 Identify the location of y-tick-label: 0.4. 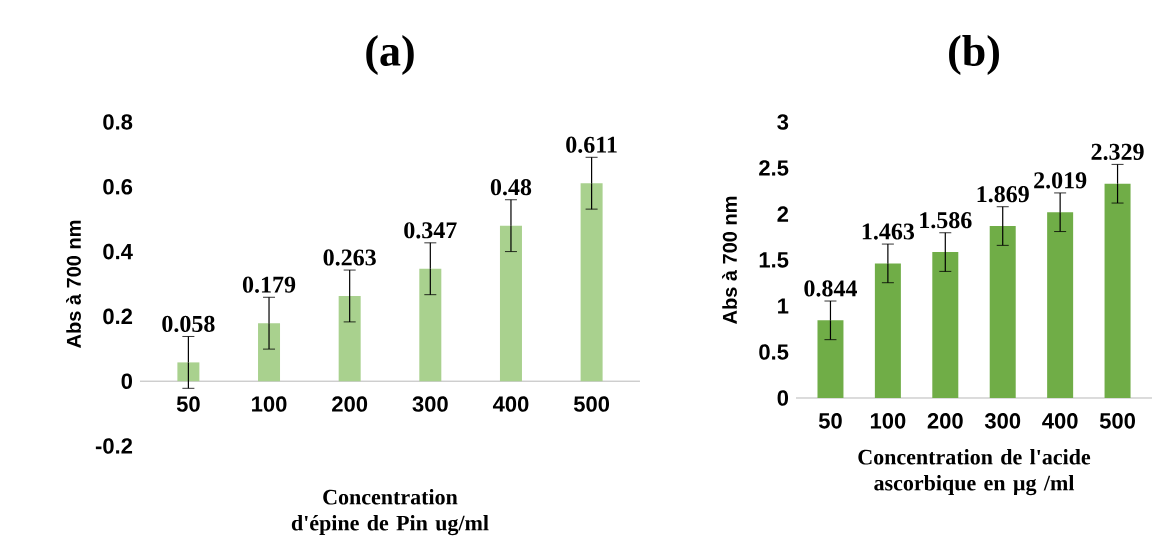
(118, 251).